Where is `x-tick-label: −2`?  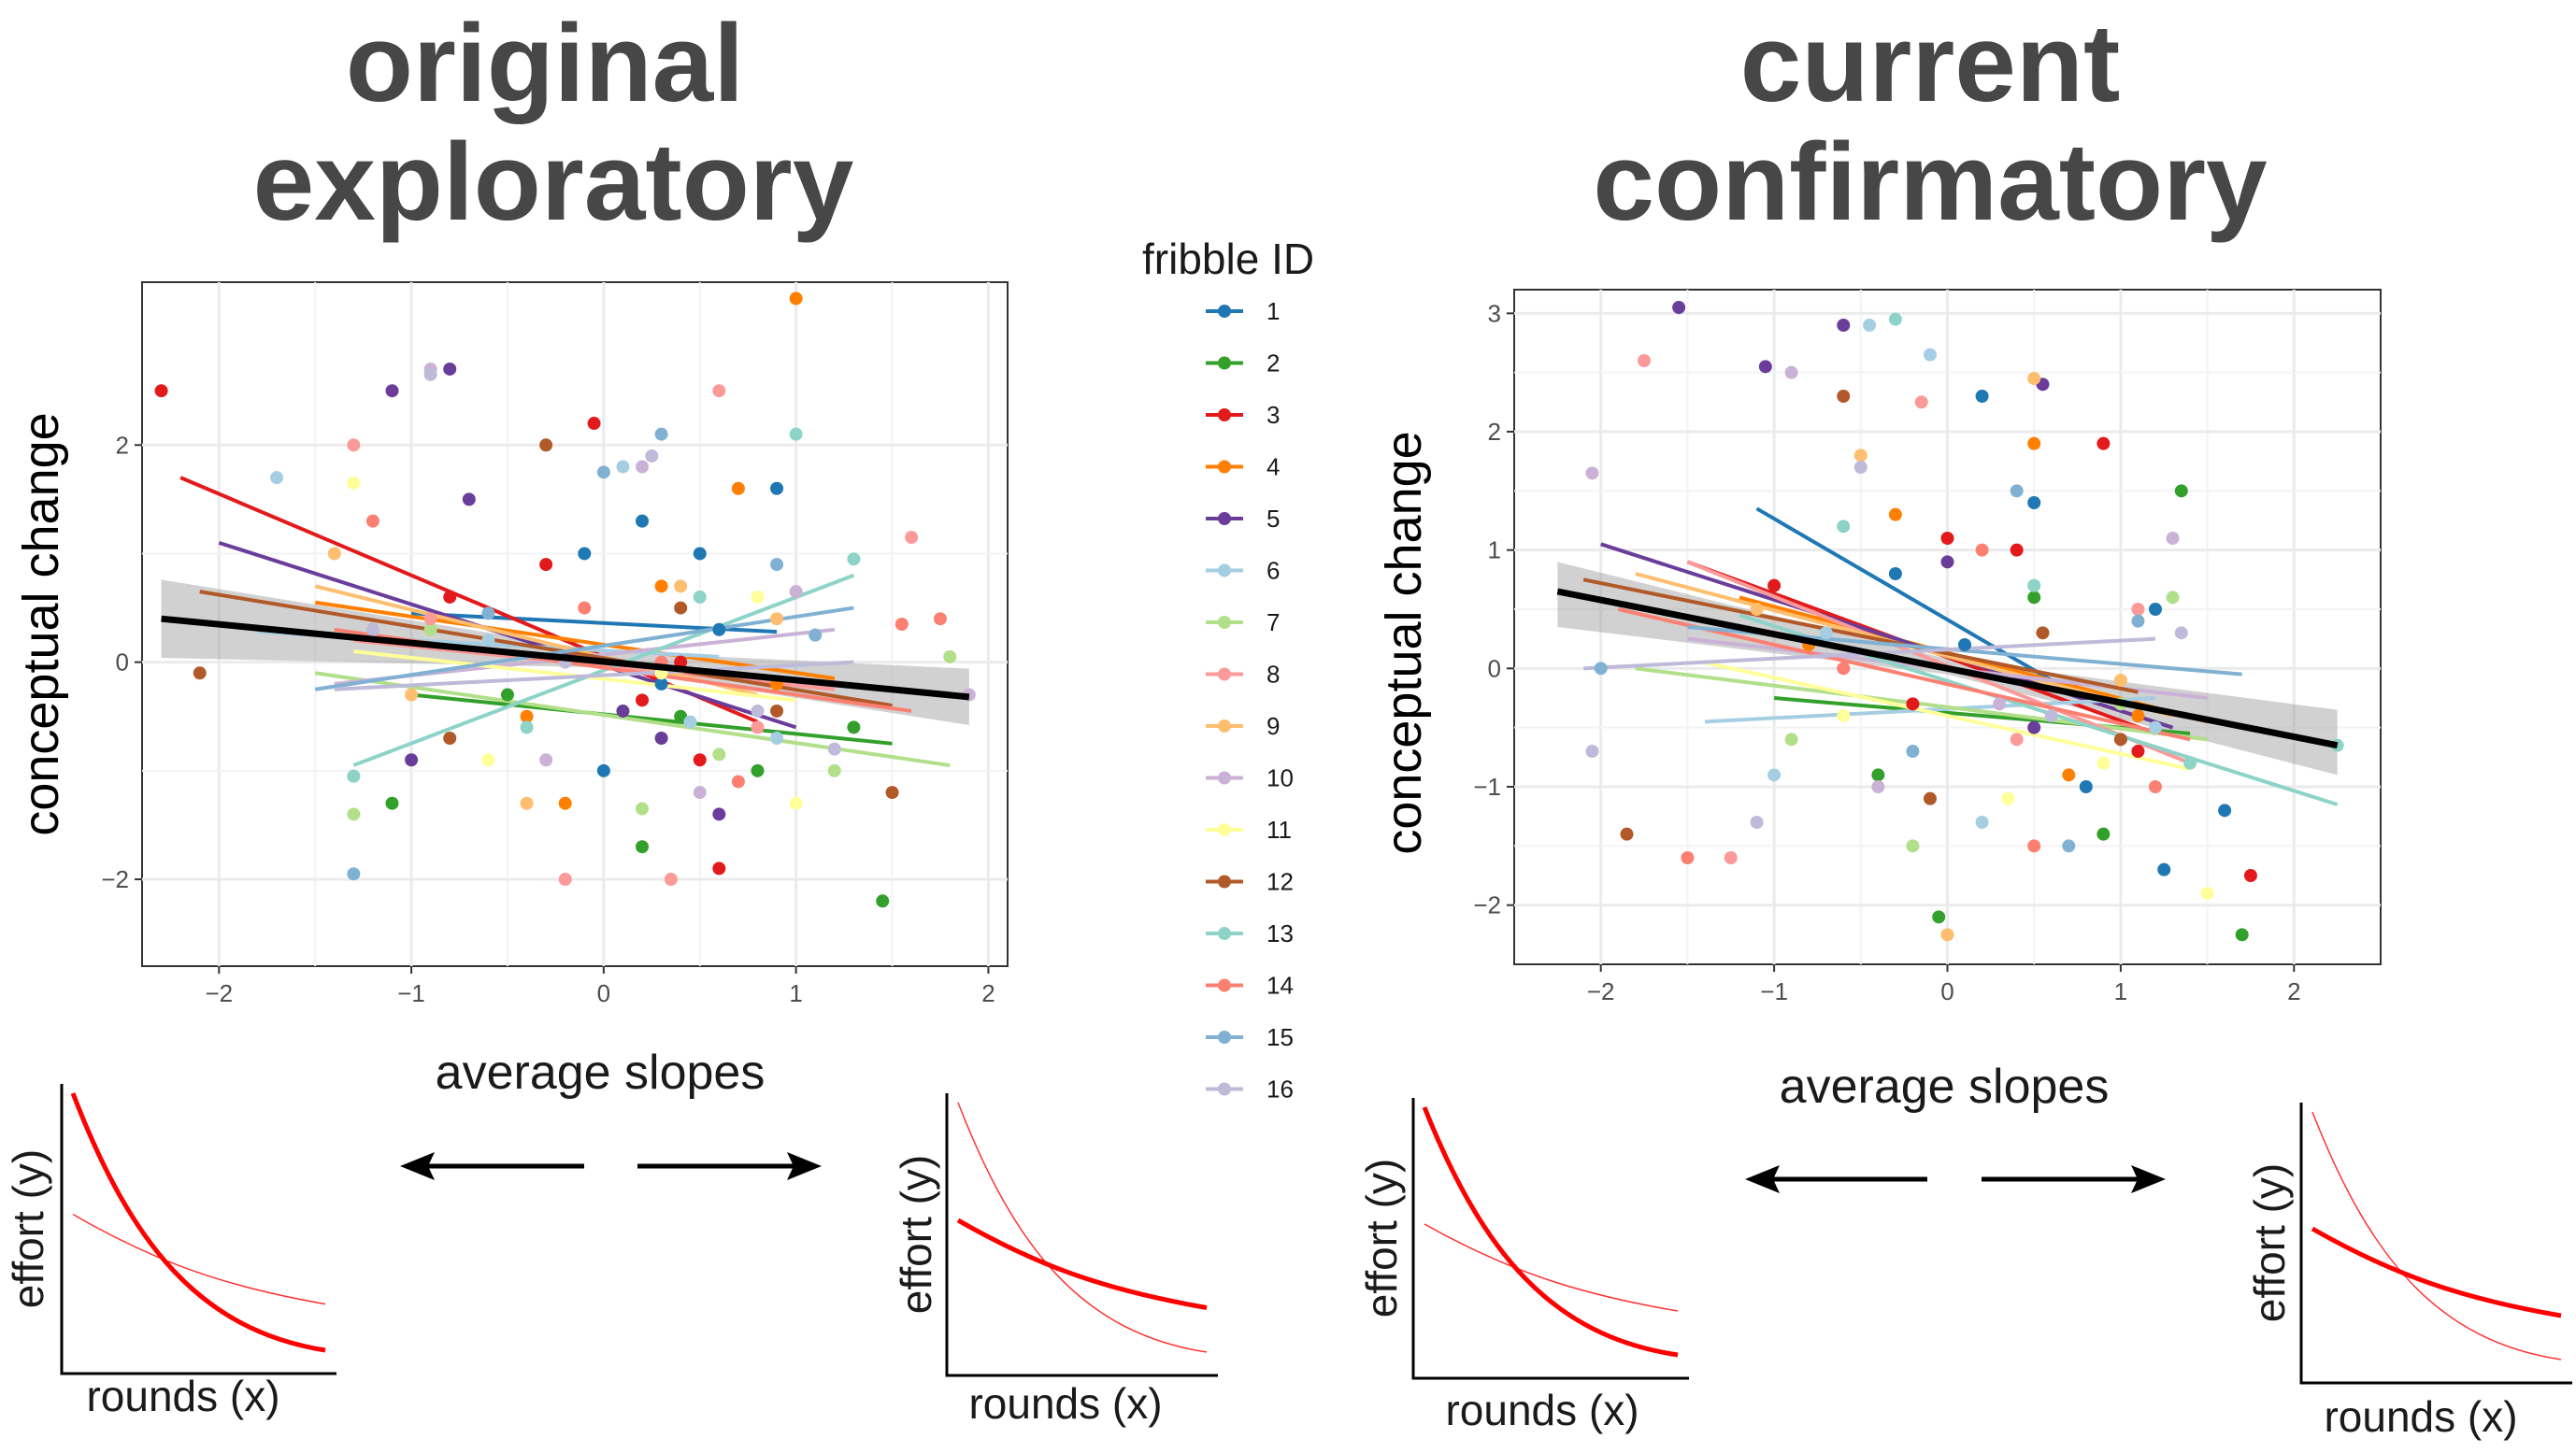
x-tick-label: −2 is located at coordinates (1601, 991).